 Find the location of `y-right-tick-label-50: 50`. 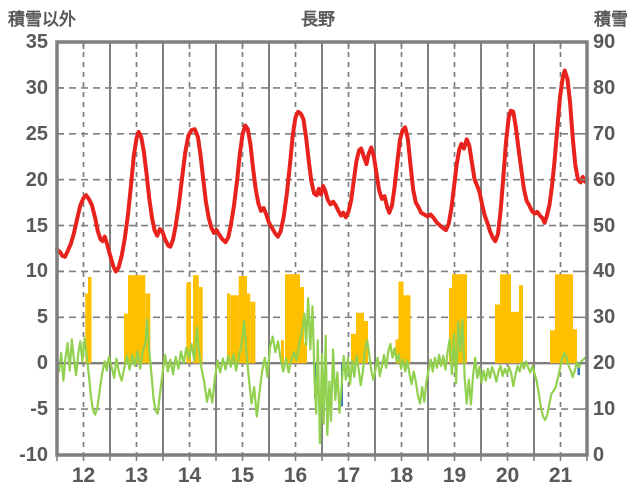

y-right-tick-label-50: 50 is located at coordinates (604, 225).